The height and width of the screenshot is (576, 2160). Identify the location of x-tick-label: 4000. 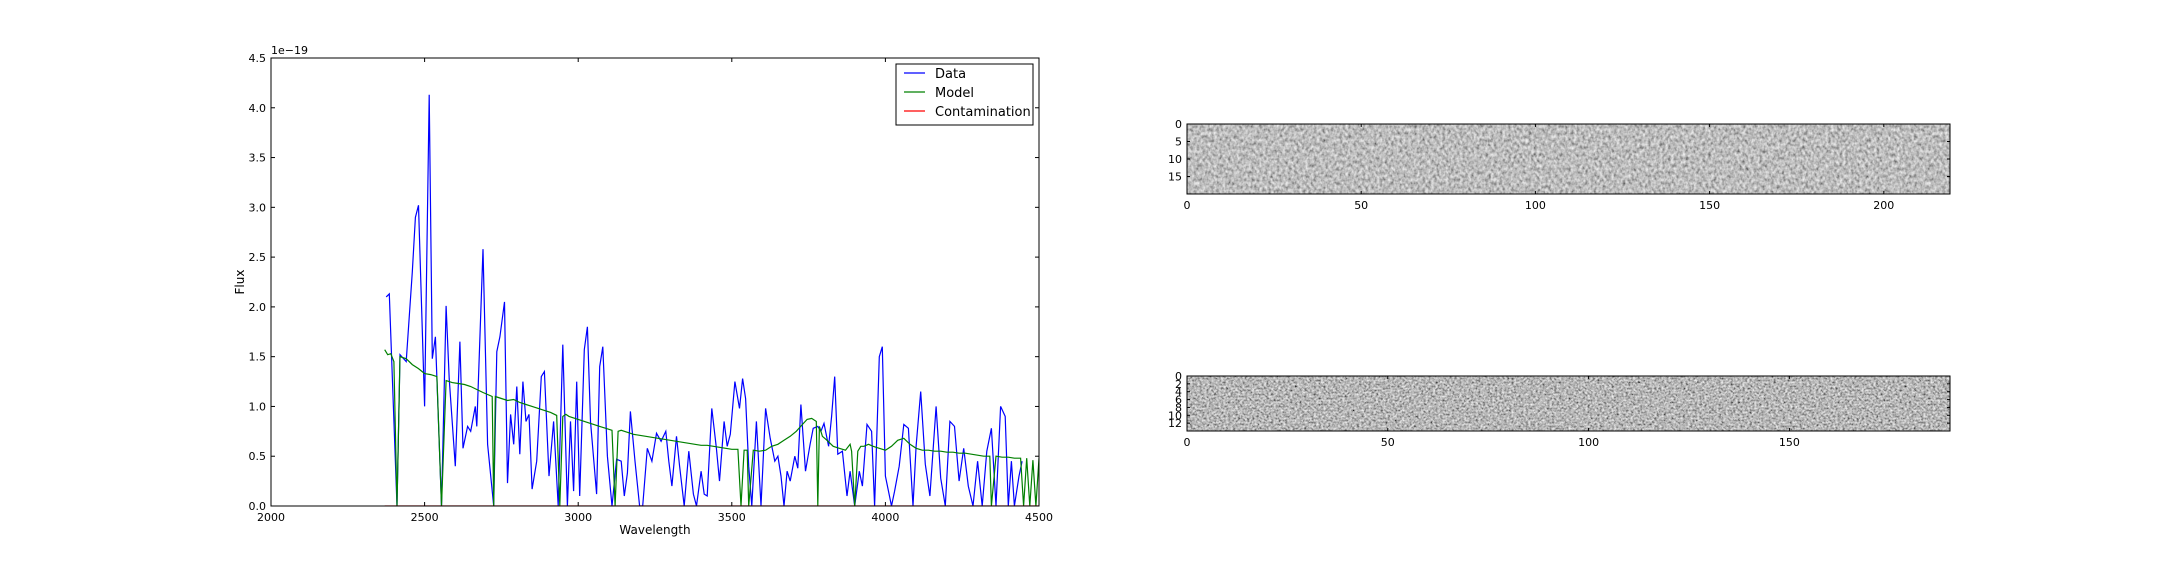
(885, 517).